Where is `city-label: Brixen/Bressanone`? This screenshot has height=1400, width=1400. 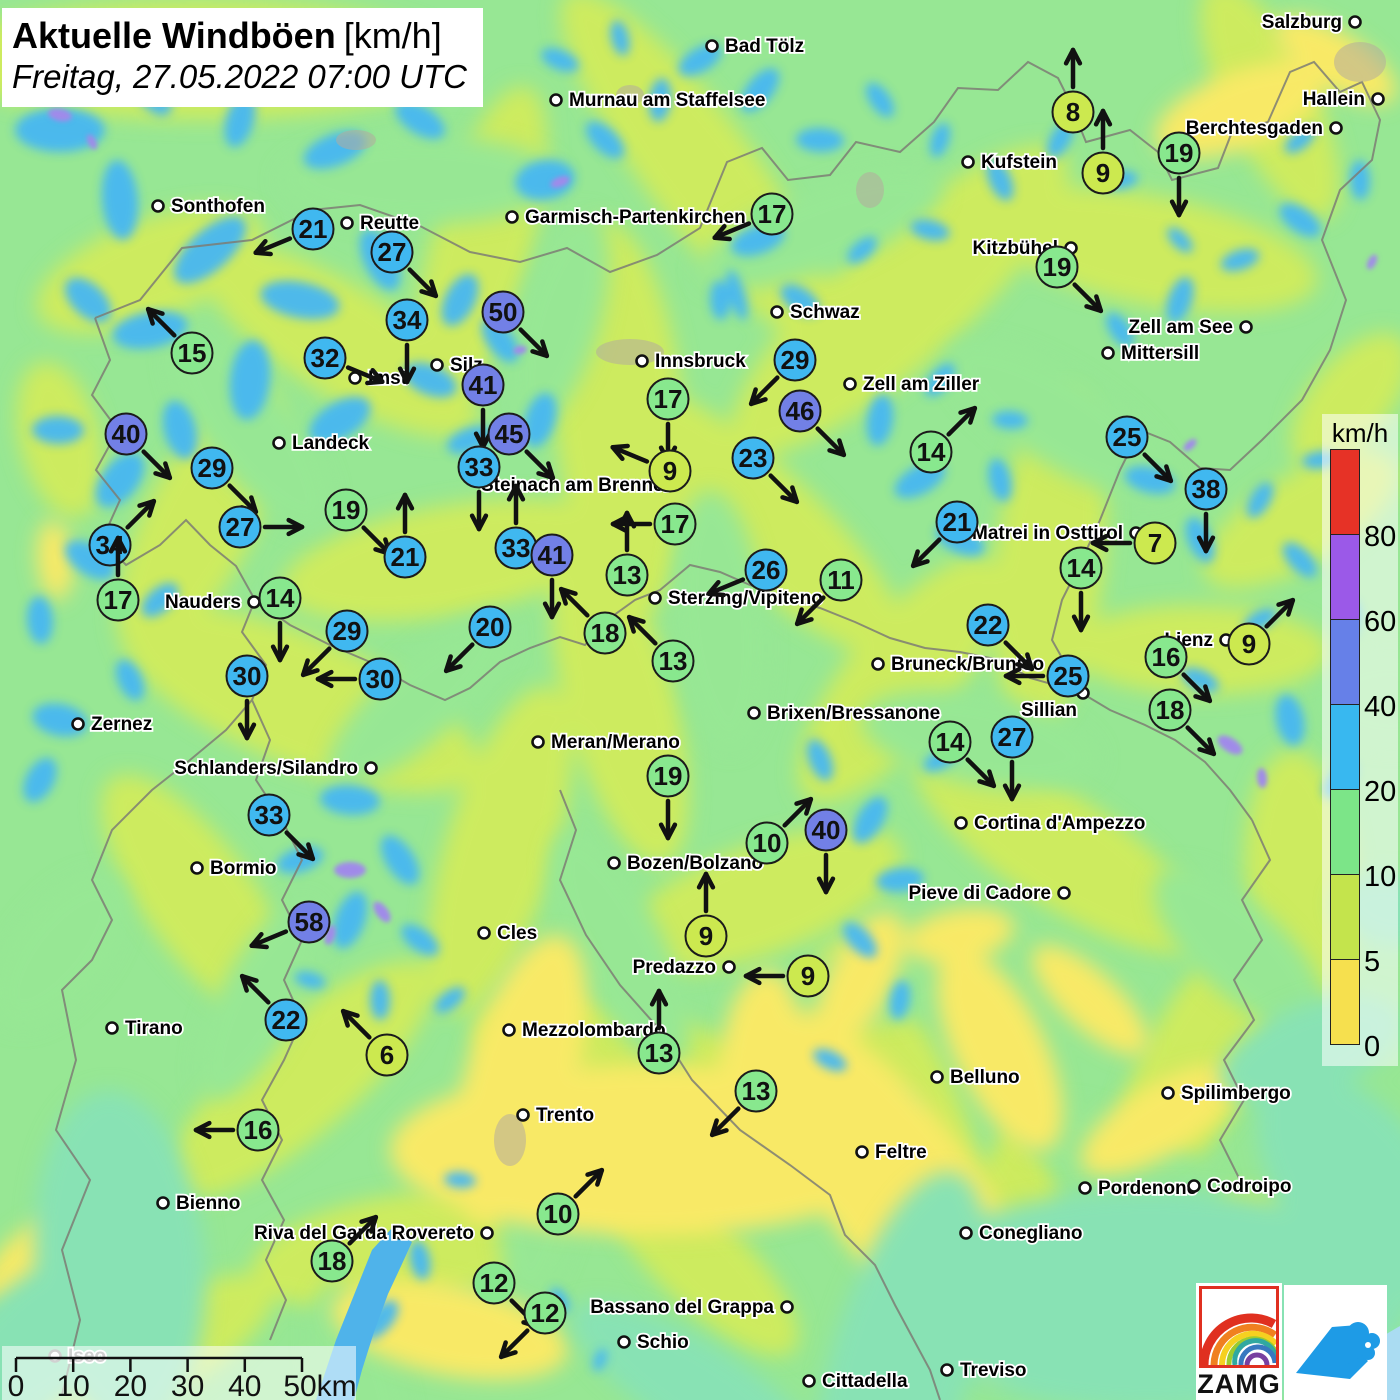 city-label: Brixen/Bressanone is located at coordinates (844, 713).